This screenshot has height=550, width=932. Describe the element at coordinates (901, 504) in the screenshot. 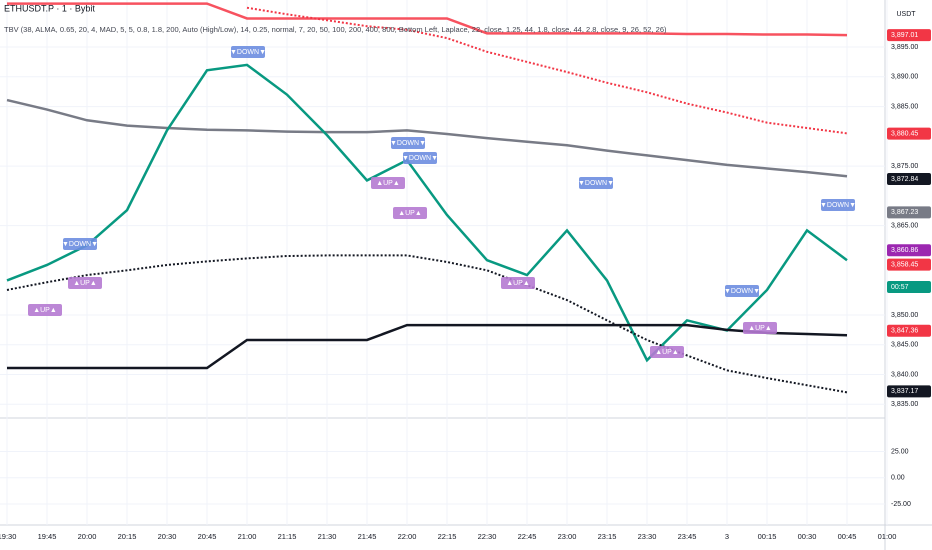

I see `y-tick-label: -25.00` at that location.